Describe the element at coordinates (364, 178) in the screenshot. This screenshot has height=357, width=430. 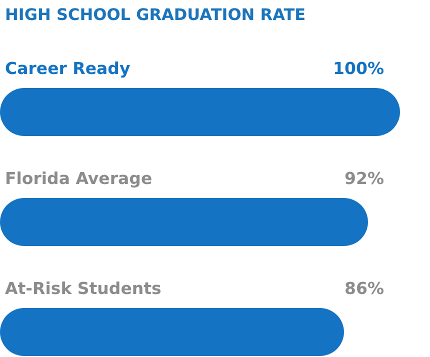
I see `data-label: 92%` at that location.